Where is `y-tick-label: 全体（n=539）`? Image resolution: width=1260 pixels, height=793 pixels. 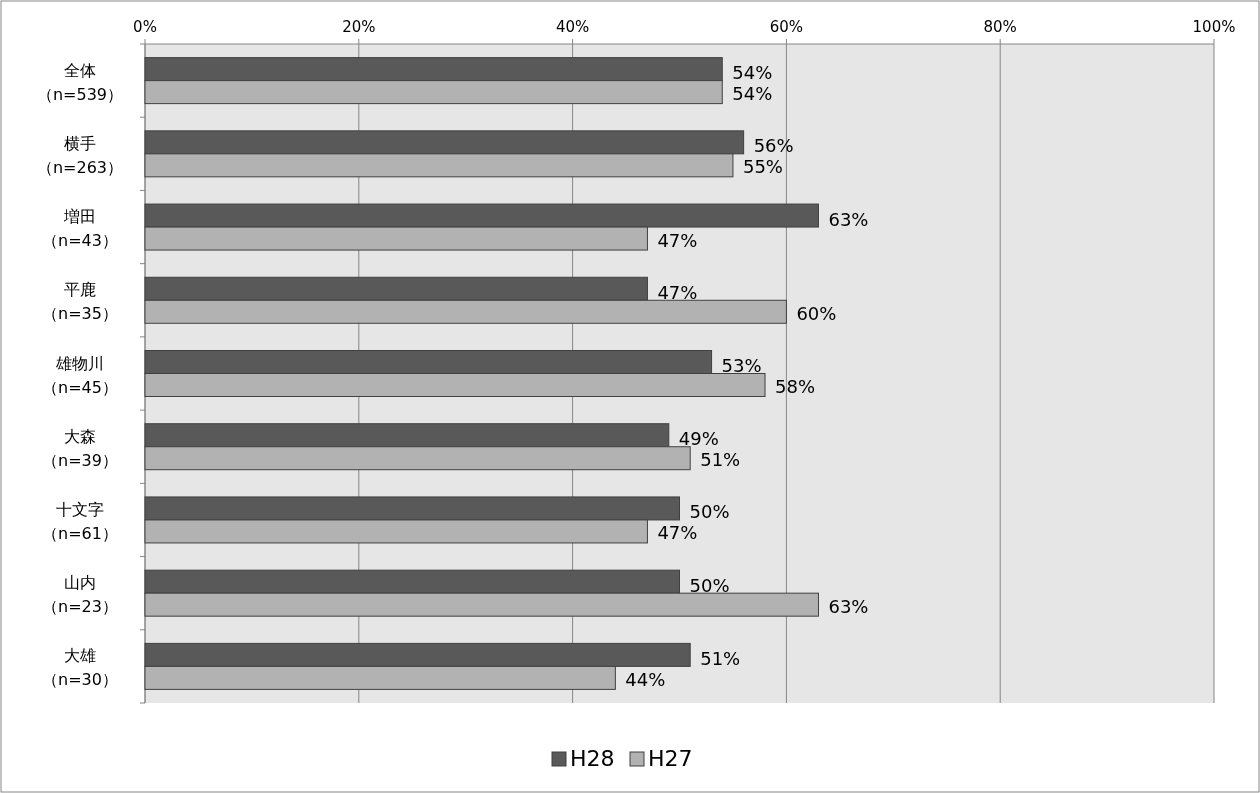
y-tick-label: 全体（n=539） is located at coordinates (80, 82).